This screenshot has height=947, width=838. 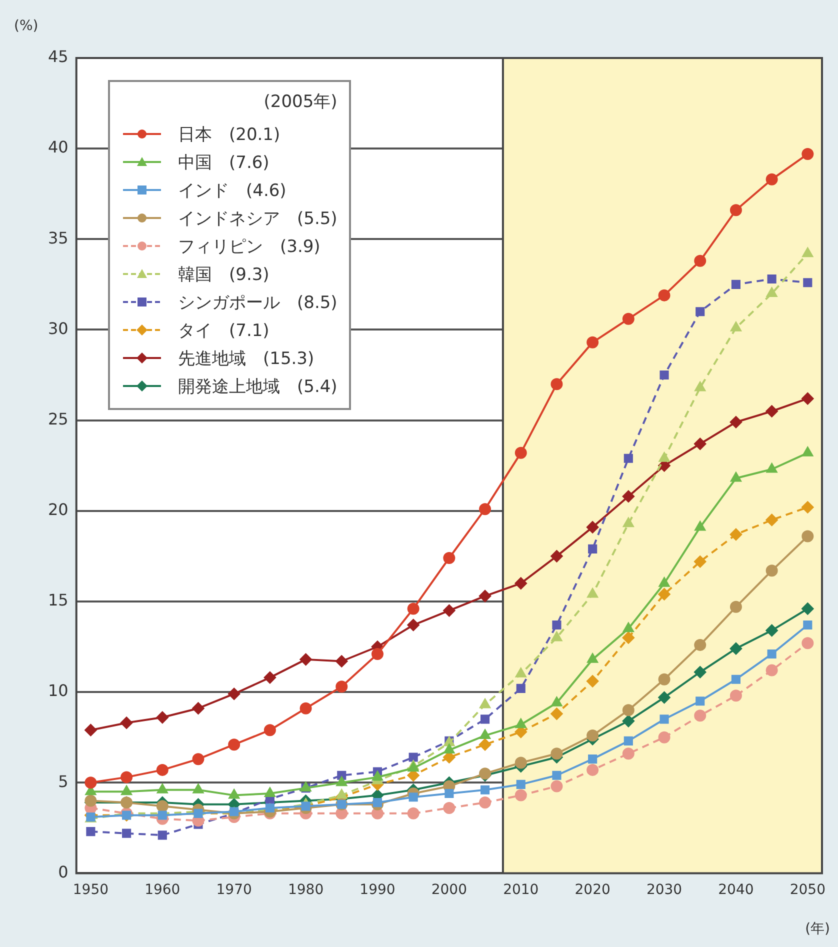 What do you see at coordinates (162, 890) in the screenshot?
I see `x-tick-label: 1960` at bounding box center [162, 890].